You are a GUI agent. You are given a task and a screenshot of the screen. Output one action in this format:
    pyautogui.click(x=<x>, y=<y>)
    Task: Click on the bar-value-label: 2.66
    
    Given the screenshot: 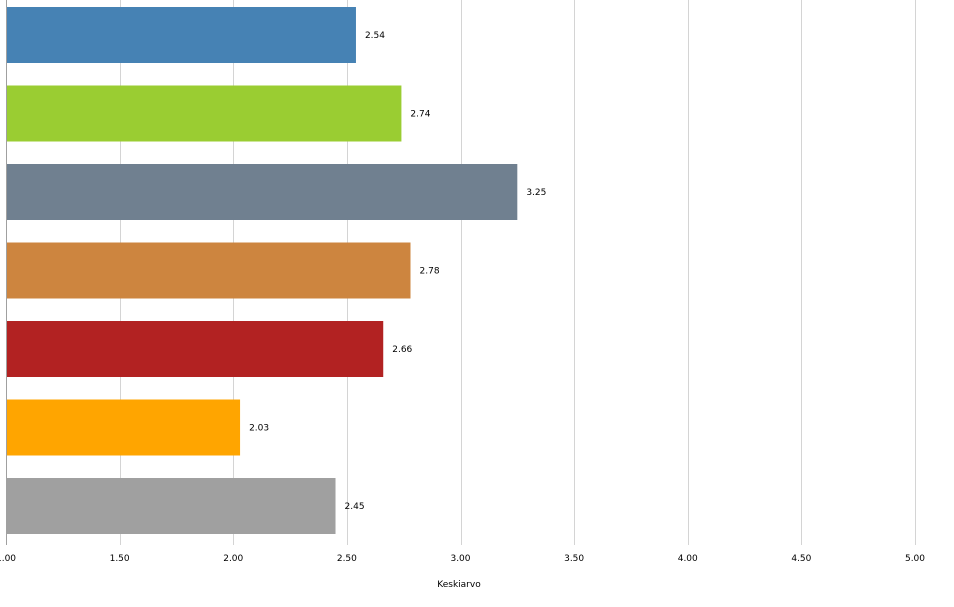 What is the action you would take?
    pyautogui.click(x=402, y=350)
    